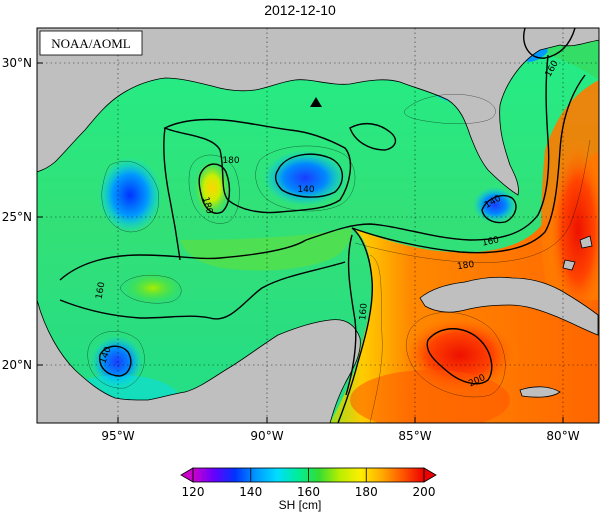  Describe the element at coordinates (308, 492) in the screenshot. I see `colorbar-tick-label: 160` at that location.